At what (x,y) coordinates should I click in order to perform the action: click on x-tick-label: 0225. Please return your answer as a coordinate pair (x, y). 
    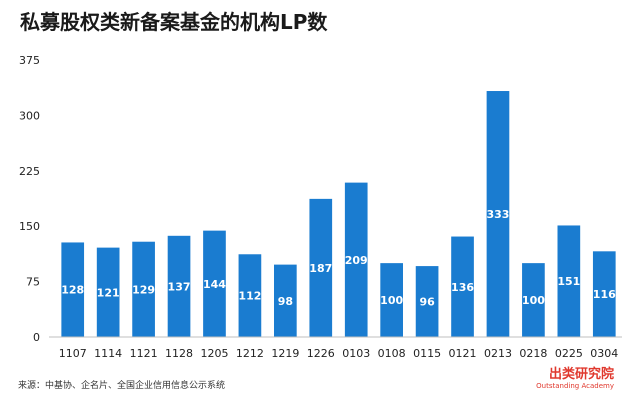
    Looking at the image, I should click on (569, 353).